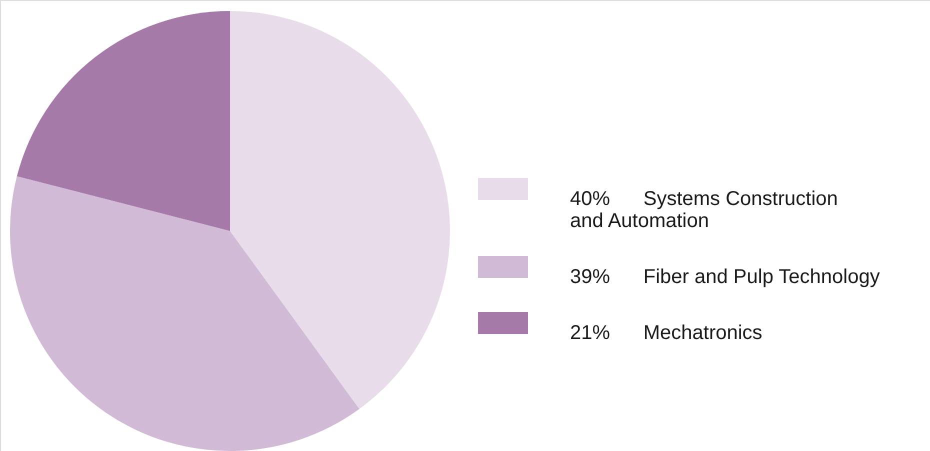 The width and height of the screenshot is (930, 451). What do you see at coordinates (666, 333) in the screenshot?
I see `legend-label: 21% Mechatronics` at bounding box center [666, 333].